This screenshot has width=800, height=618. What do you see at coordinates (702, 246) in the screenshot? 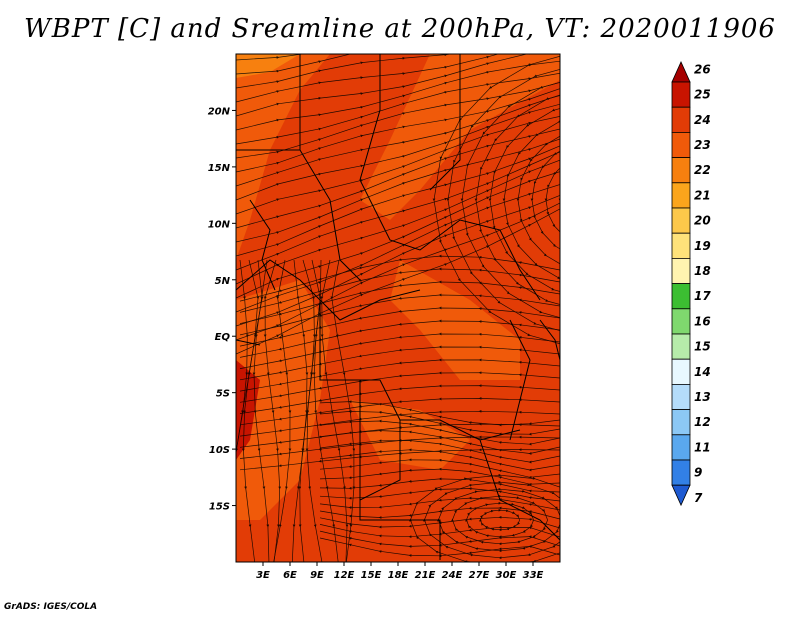
I see `colorbar-label: 19` at bounding box center [702, 246].